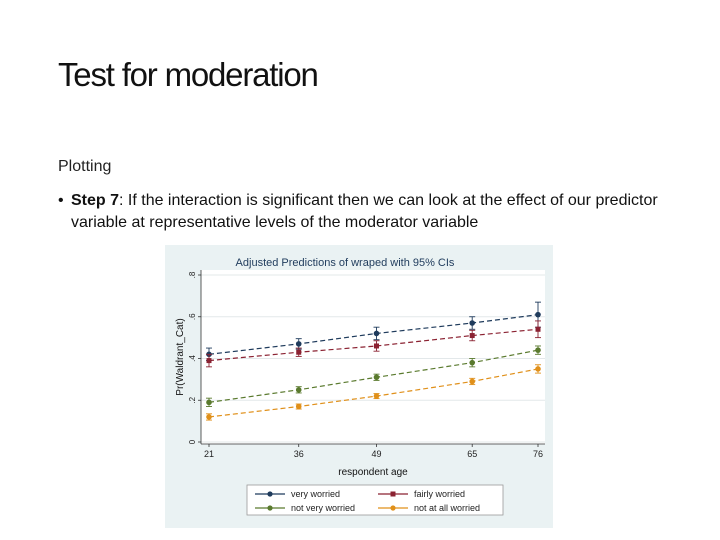  I want to click on y-tick-label: .8, so click(192, 274).